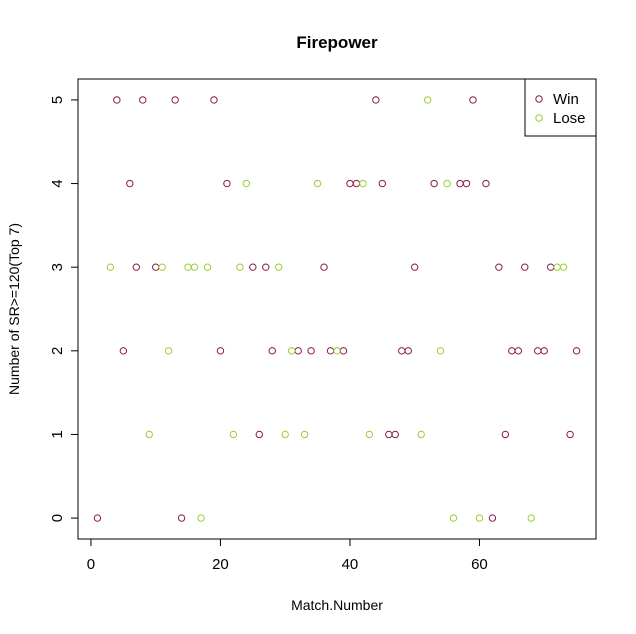 The height and width of the screenshot is (634, 636). What do you see at coordinates (479, 564) in the screenshot?
I see `x-tick-label: 60` at bounding box center [479, 564].